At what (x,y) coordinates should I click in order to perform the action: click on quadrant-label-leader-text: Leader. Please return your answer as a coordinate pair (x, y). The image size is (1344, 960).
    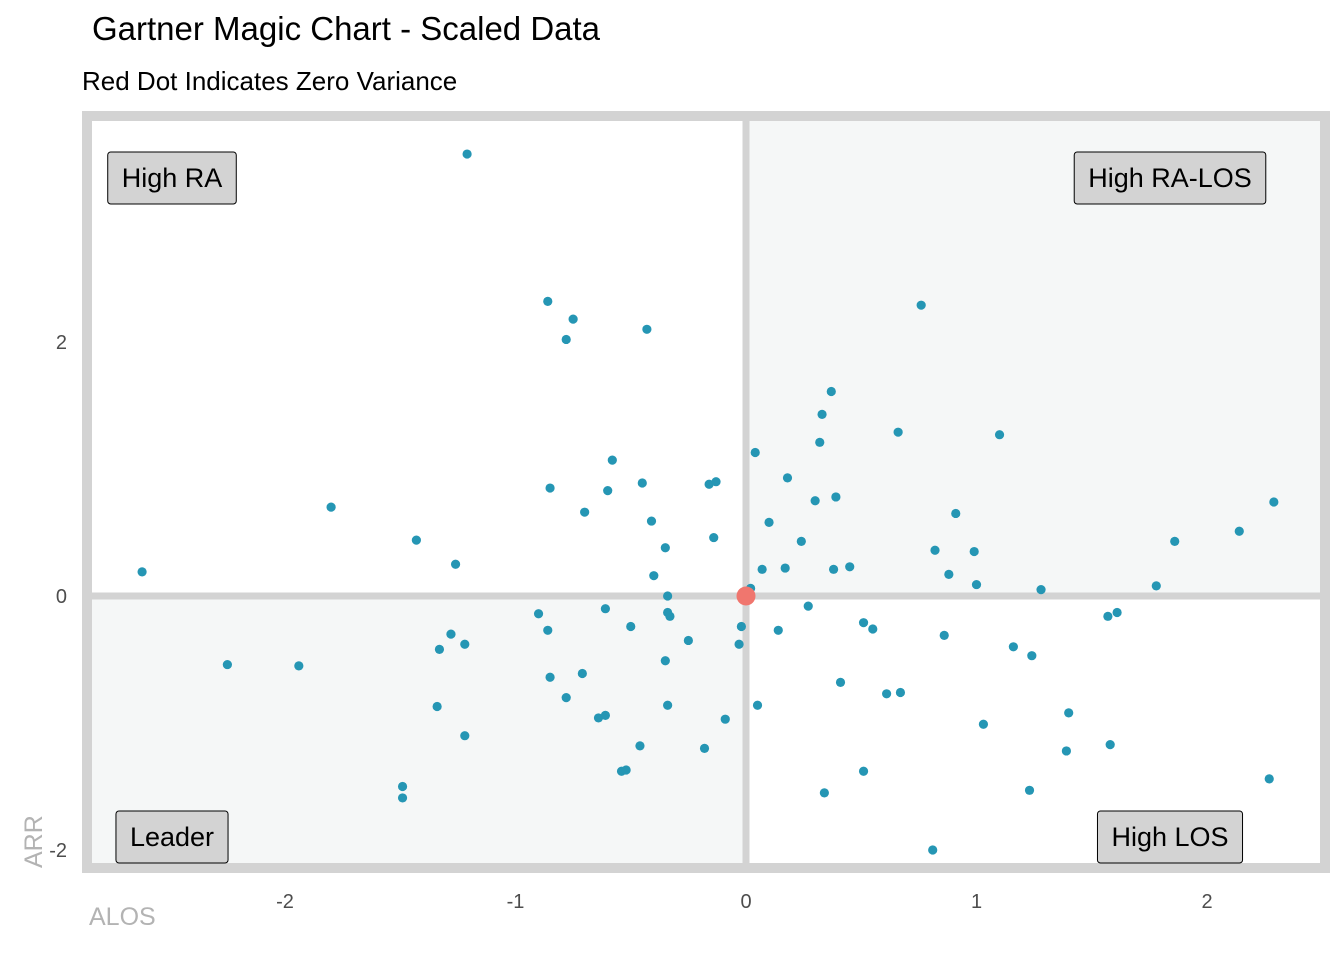
    Looking at the image, I should click on (172, 837).